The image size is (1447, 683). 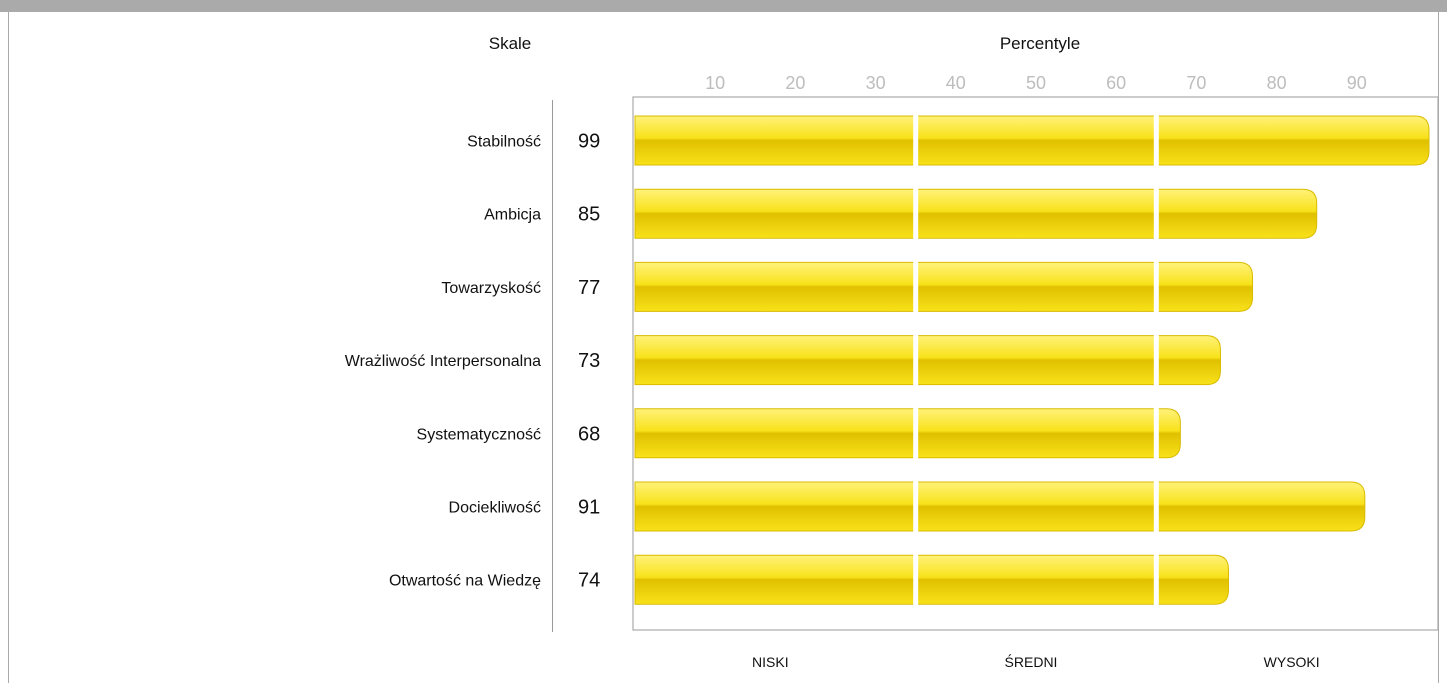 What do you see at coordinates (1277, 83) in the screenshot?
I see `x-tick-label: 80` at bounding box center [1277, 83].